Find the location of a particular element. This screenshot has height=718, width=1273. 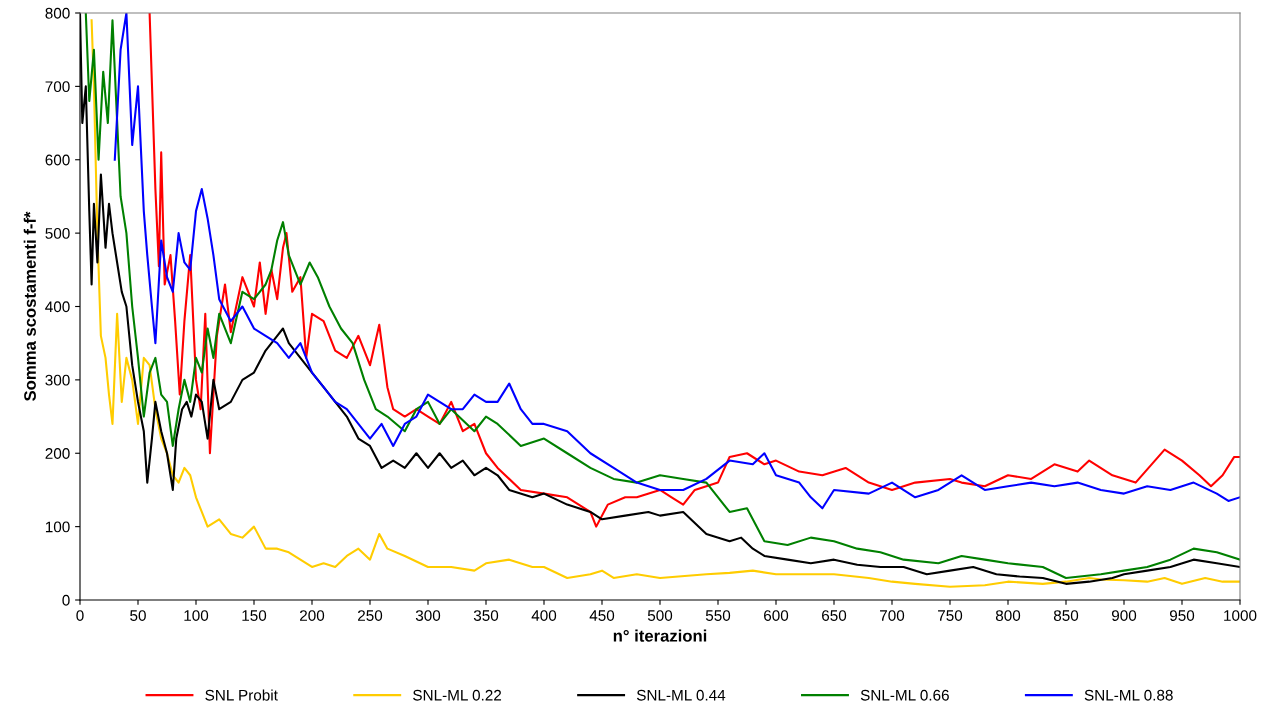

y-tick-label: 400 is located at coordinates (57, 307).